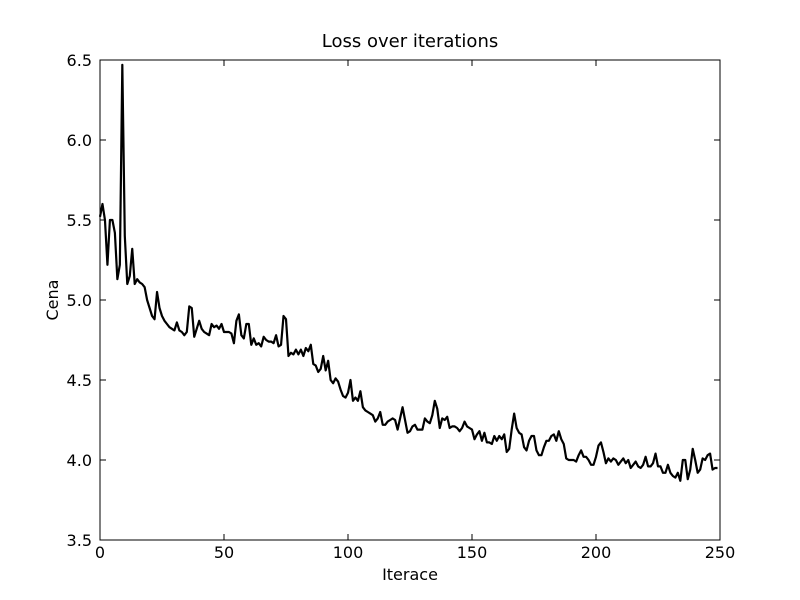  I want to click on y-tick-label: 5.5, so click(79, 220).